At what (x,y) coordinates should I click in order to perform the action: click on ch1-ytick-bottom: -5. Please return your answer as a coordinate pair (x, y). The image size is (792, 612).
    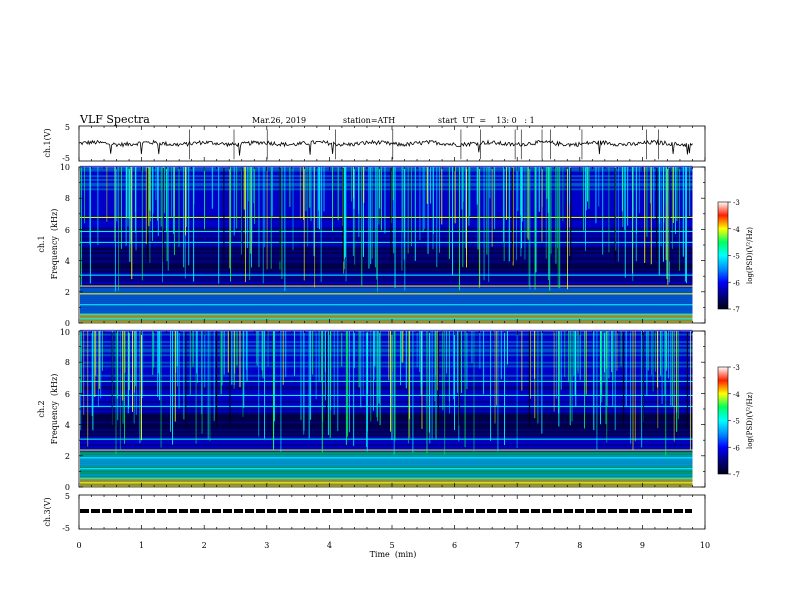
    Looking at the image, I should click on (66, 158).